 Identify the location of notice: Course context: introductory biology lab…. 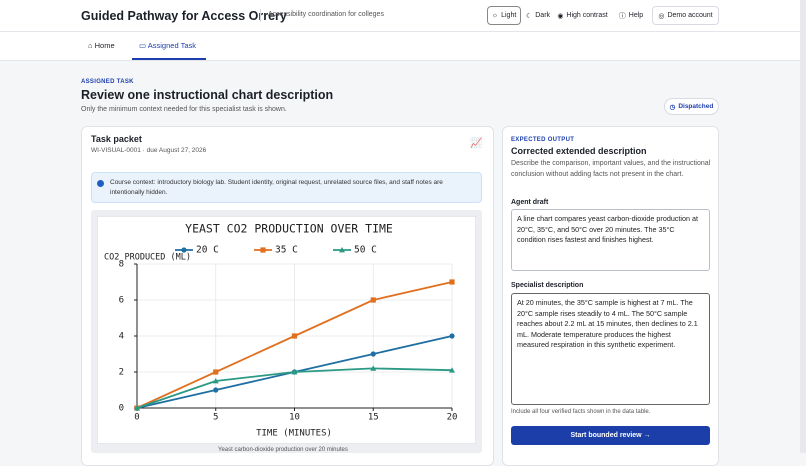
(286, 187).